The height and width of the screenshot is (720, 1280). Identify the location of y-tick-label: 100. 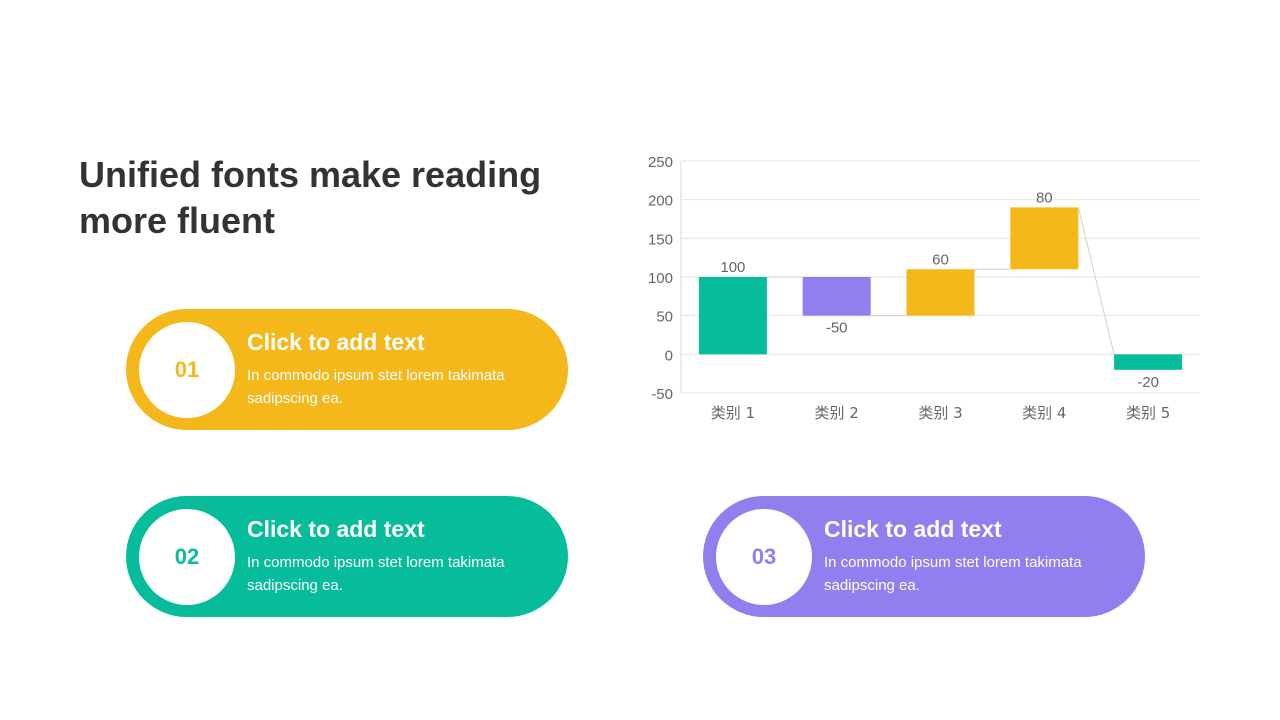
(660, 278).